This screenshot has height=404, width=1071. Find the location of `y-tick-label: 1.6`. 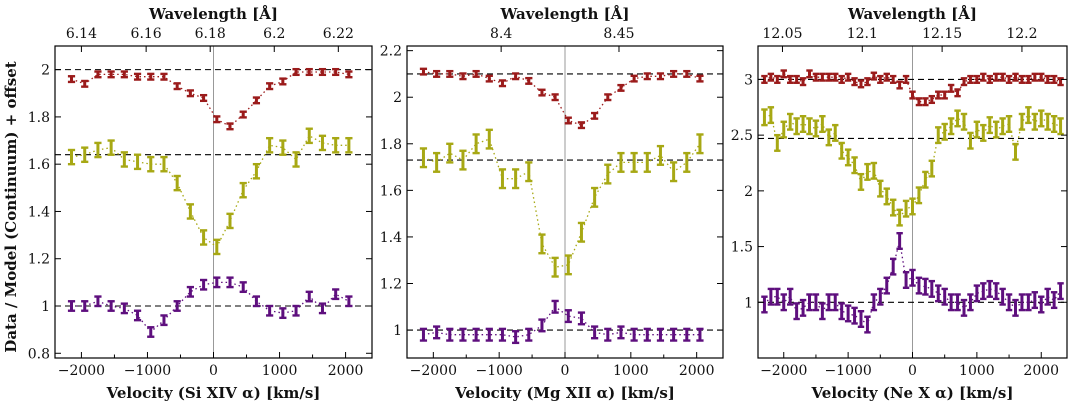

y-tick-label: 1.6 is located at coordinates (39, 165).